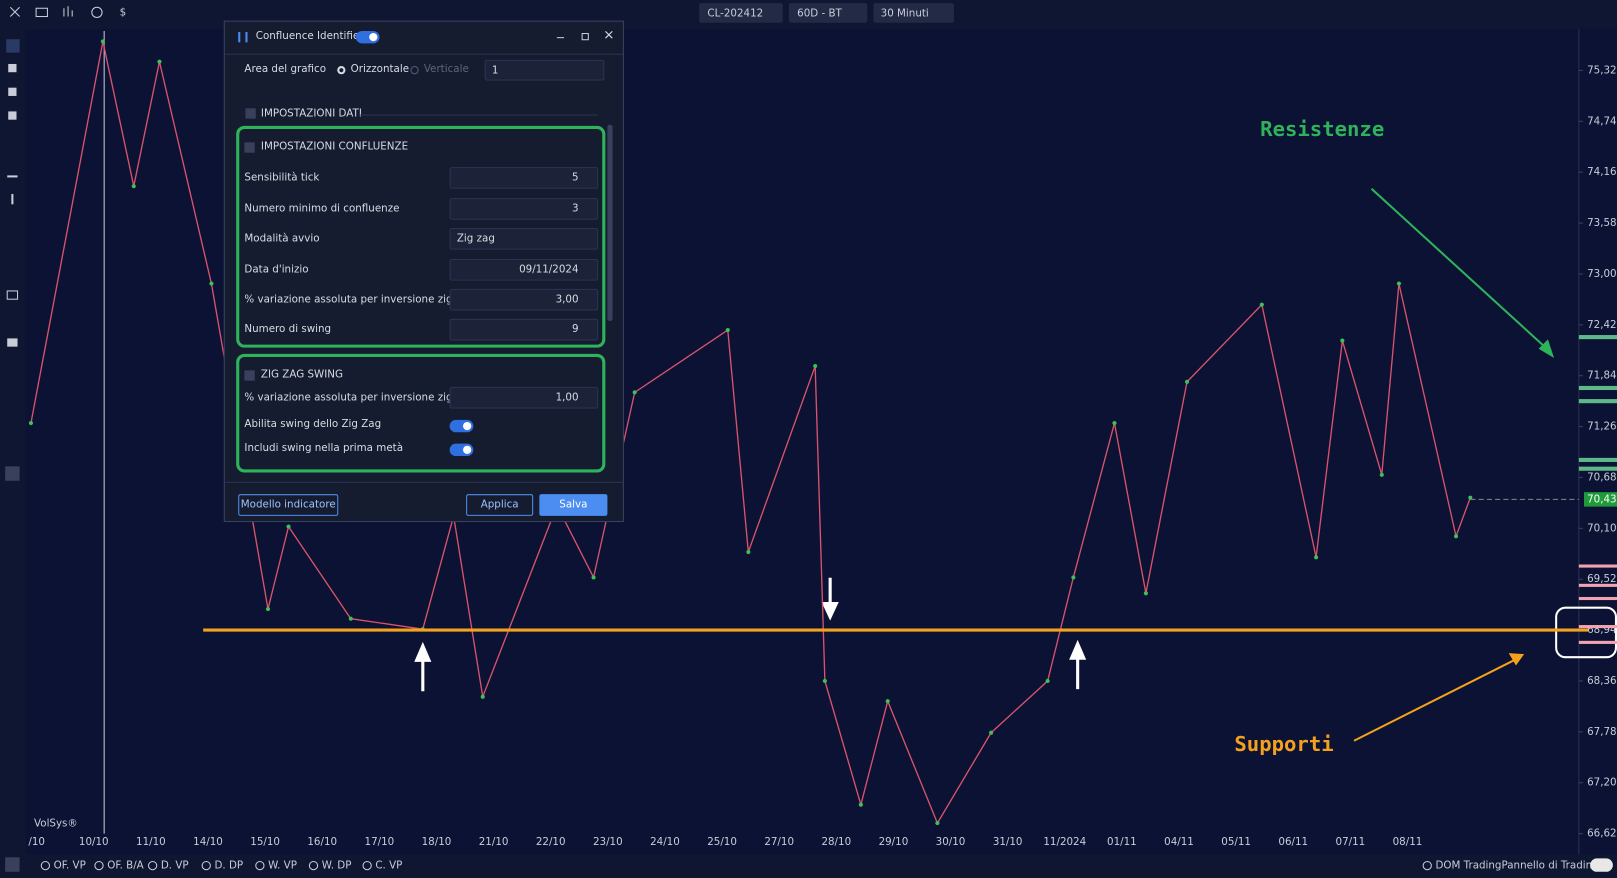 The height and width of the screenshot is (878, 1617). Describe the element at coordinates (288, 505) in the screenshot. I see `template-button: Modello indicatore` at that location.